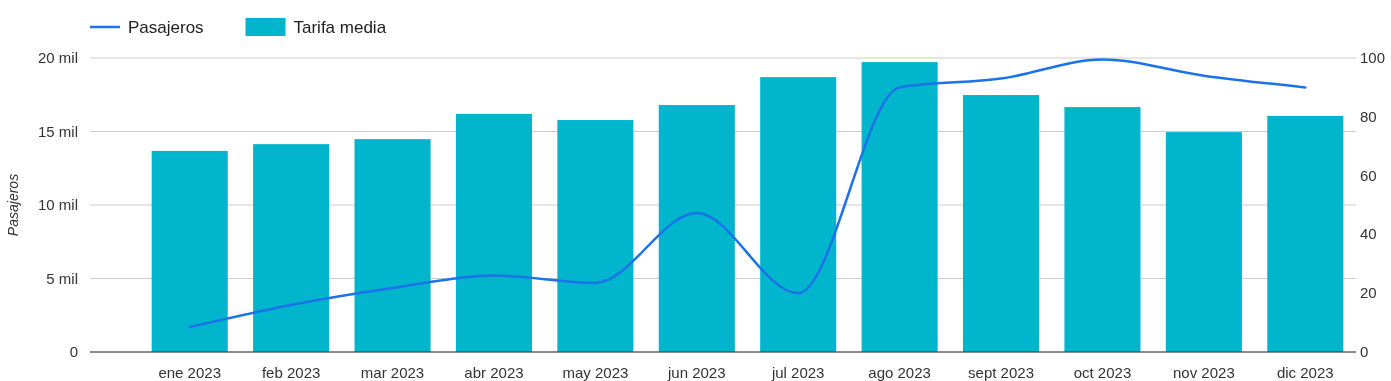  I want to click on x-tick-label: ago 2023, so click(899, 372).